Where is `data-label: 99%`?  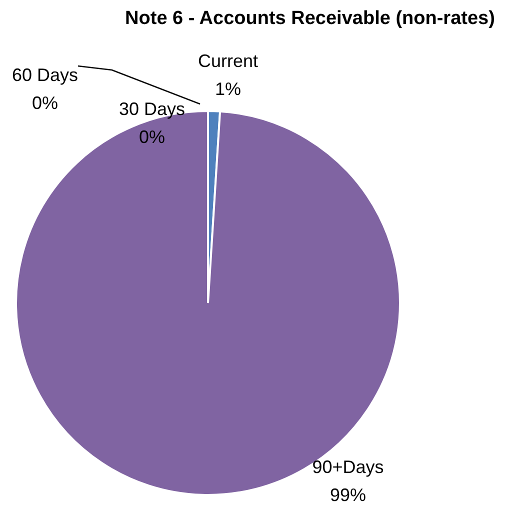
data-label: 99% is located at coordinates (348, 495).